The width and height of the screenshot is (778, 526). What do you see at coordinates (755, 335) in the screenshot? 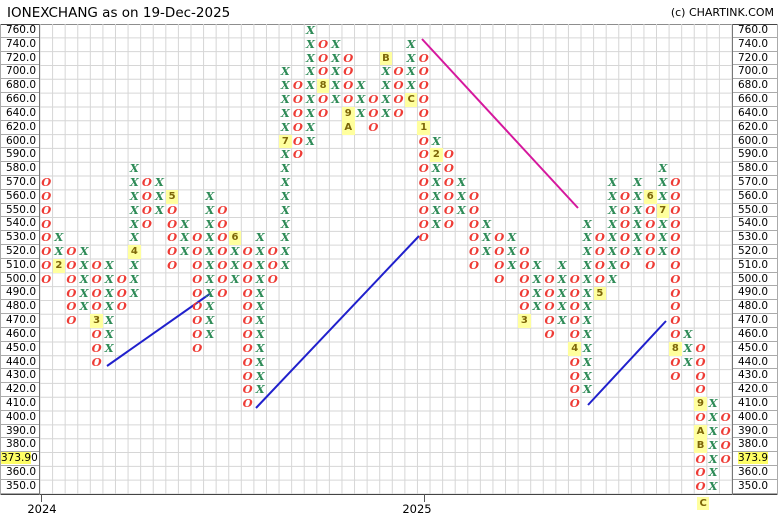
I see `y-axis-label: 460.0` at bounding box center [755, 335].